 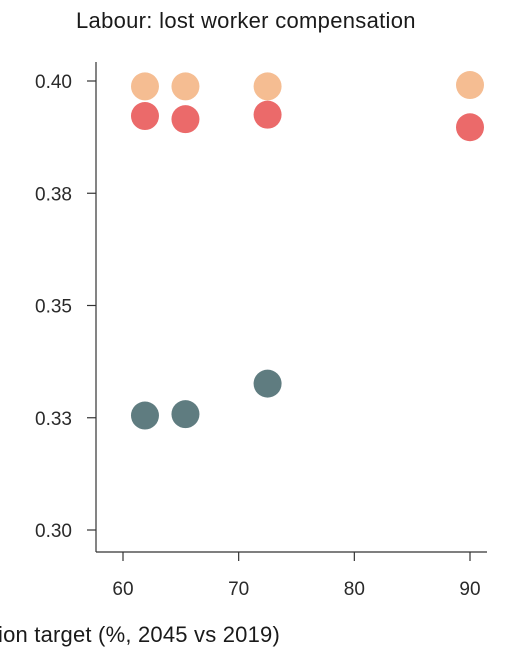 I want to click on y-tick-label: 0.38, so click(x=53, y=194).